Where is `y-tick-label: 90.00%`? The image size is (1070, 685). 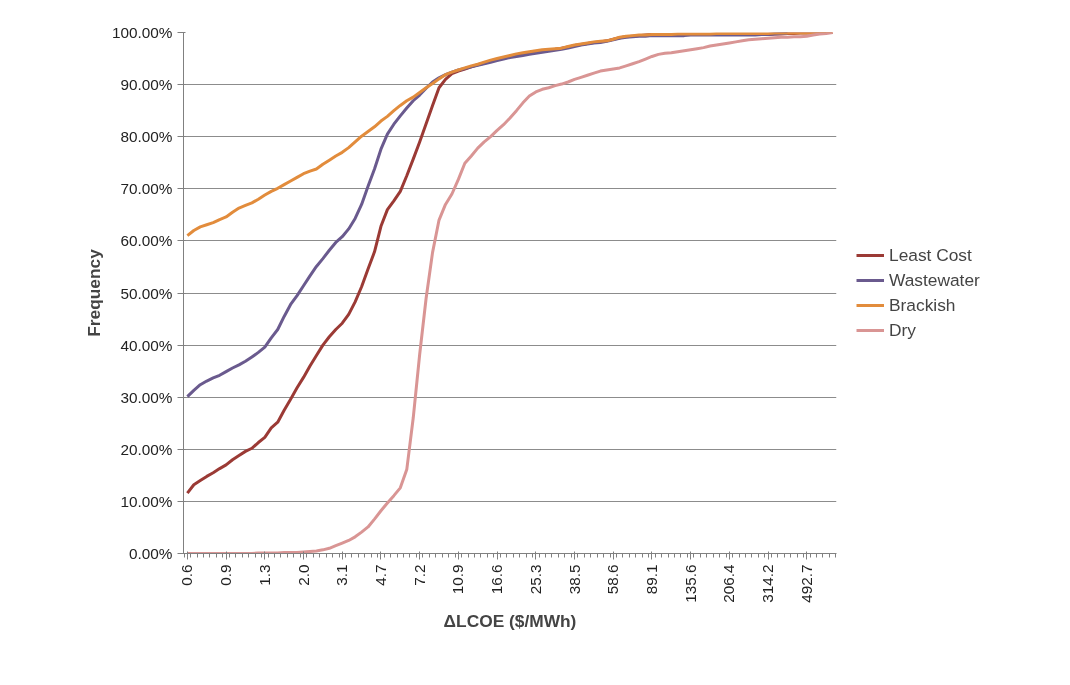
y-tick-label: 90.00% is located at coordinates (146, 85).